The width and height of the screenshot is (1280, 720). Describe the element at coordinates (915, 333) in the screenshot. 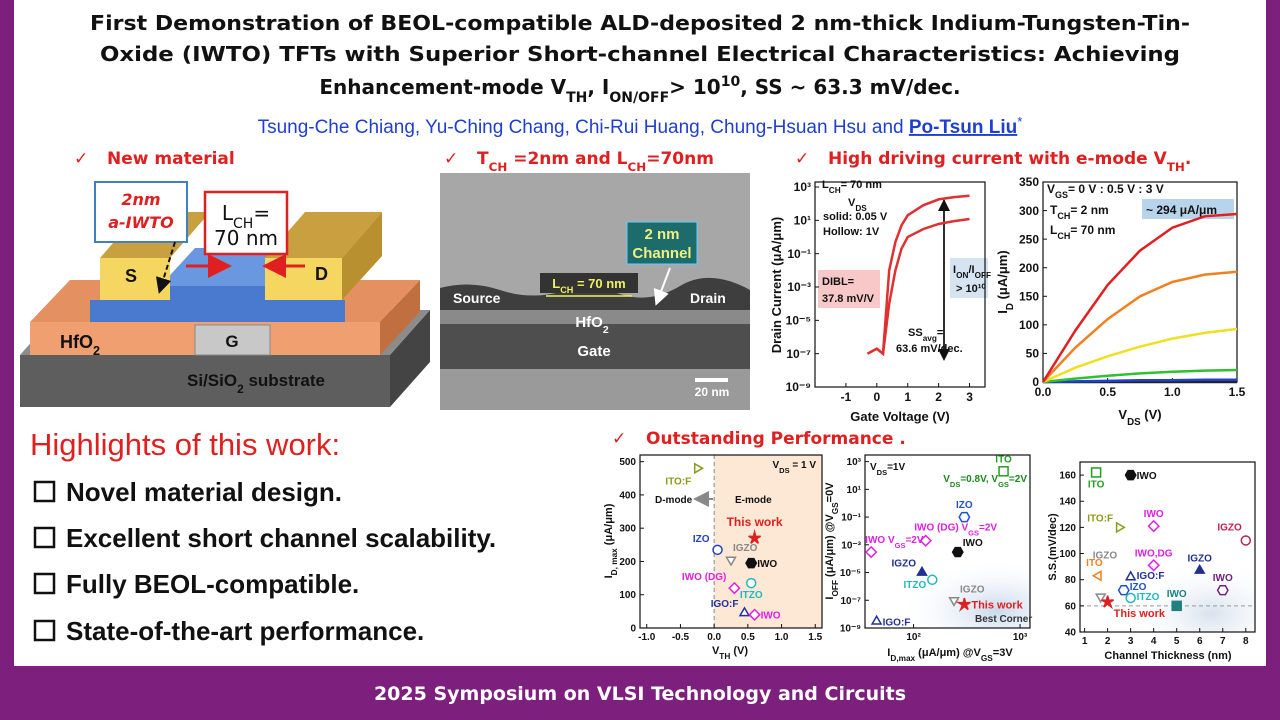

I see `text-part: SS` at that location.